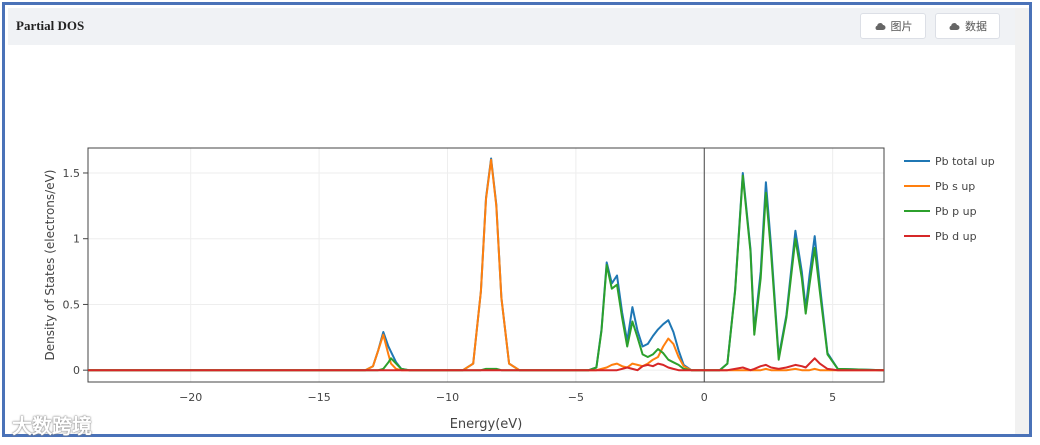 This screenshot has width=1040, height=445. I want to click on panel-header: Partial DOS 图片 数据, so click(511, 26).